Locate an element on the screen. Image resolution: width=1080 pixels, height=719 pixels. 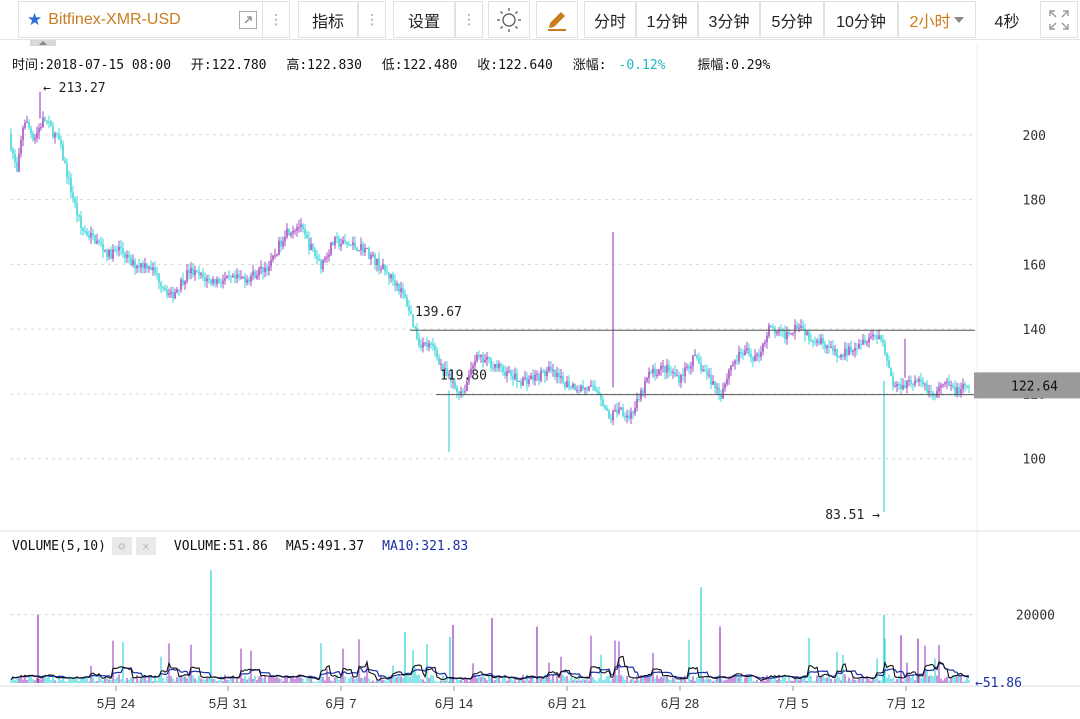
pencil-icon is located at coordinates (557, 21).